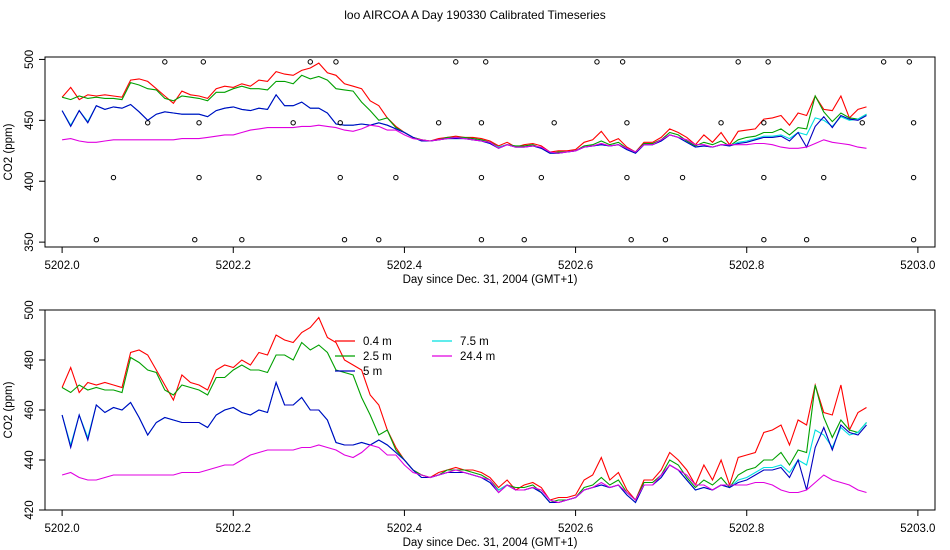 The height and width of the screenshot is (550, 950). What do you see at coordinates (30, 359) in the screenshot?
I see `y-tick-label: 480` at bounding box center [30, 359].